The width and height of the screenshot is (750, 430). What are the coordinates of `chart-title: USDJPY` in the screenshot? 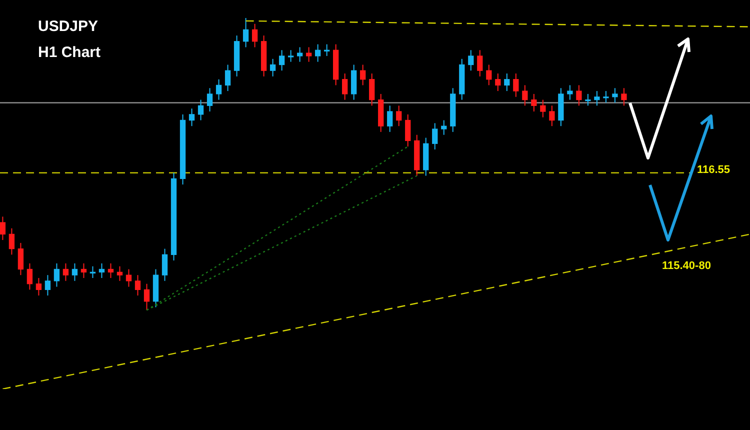 It's located at (69, 27).